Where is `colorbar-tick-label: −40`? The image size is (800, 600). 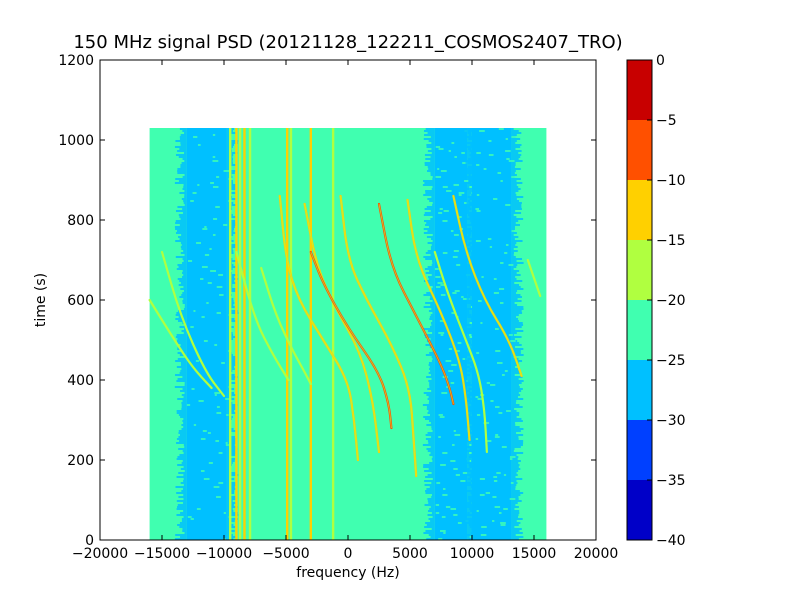
colorbar-tick-label: −40 is located at coordinates (671, 541).